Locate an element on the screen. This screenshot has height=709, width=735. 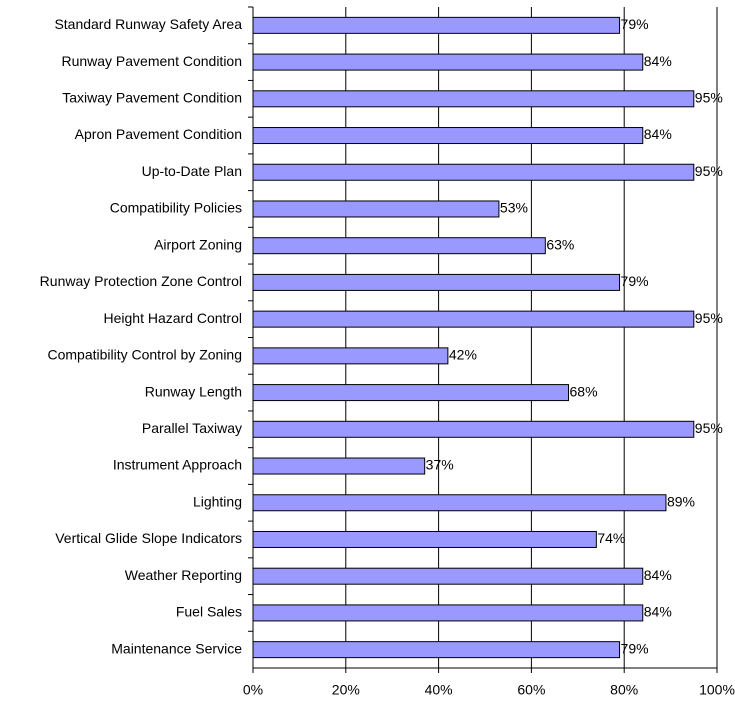
data-label: 42% is located at coordinates (463, 355).